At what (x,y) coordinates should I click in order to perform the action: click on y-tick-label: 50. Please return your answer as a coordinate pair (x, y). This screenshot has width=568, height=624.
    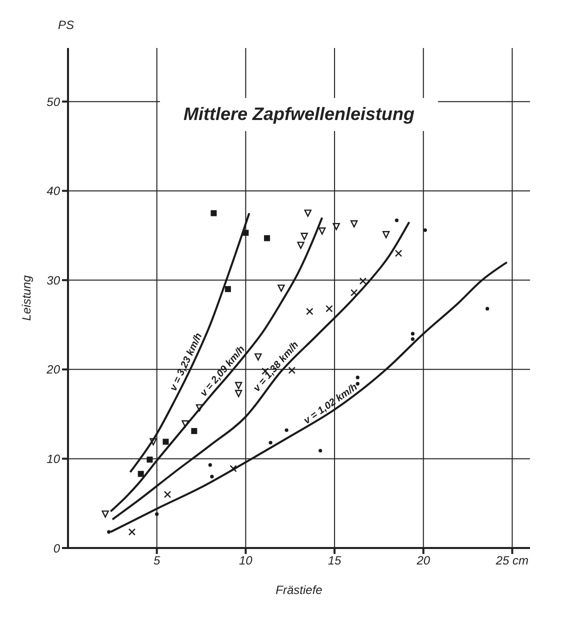
    Looking at the image, I should click on (53, 101).